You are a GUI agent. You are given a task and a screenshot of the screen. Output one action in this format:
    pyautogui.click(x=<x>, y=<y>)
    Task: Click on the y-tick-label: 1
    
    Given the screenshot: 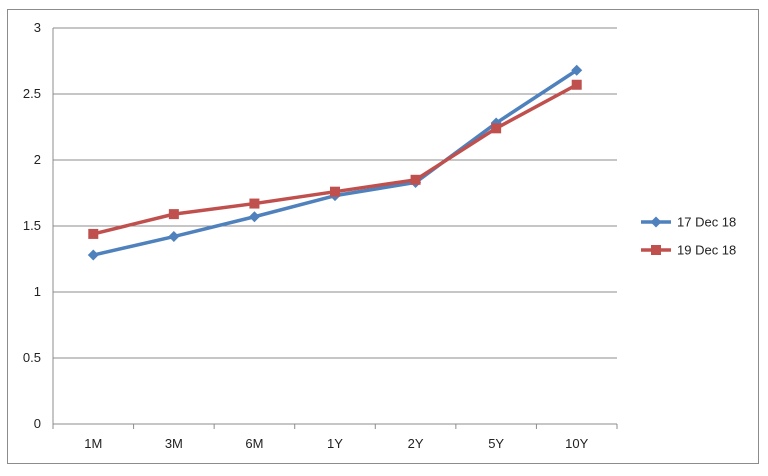 What is the action you would take?
    pyautogui.click(x=37, y=291)
    